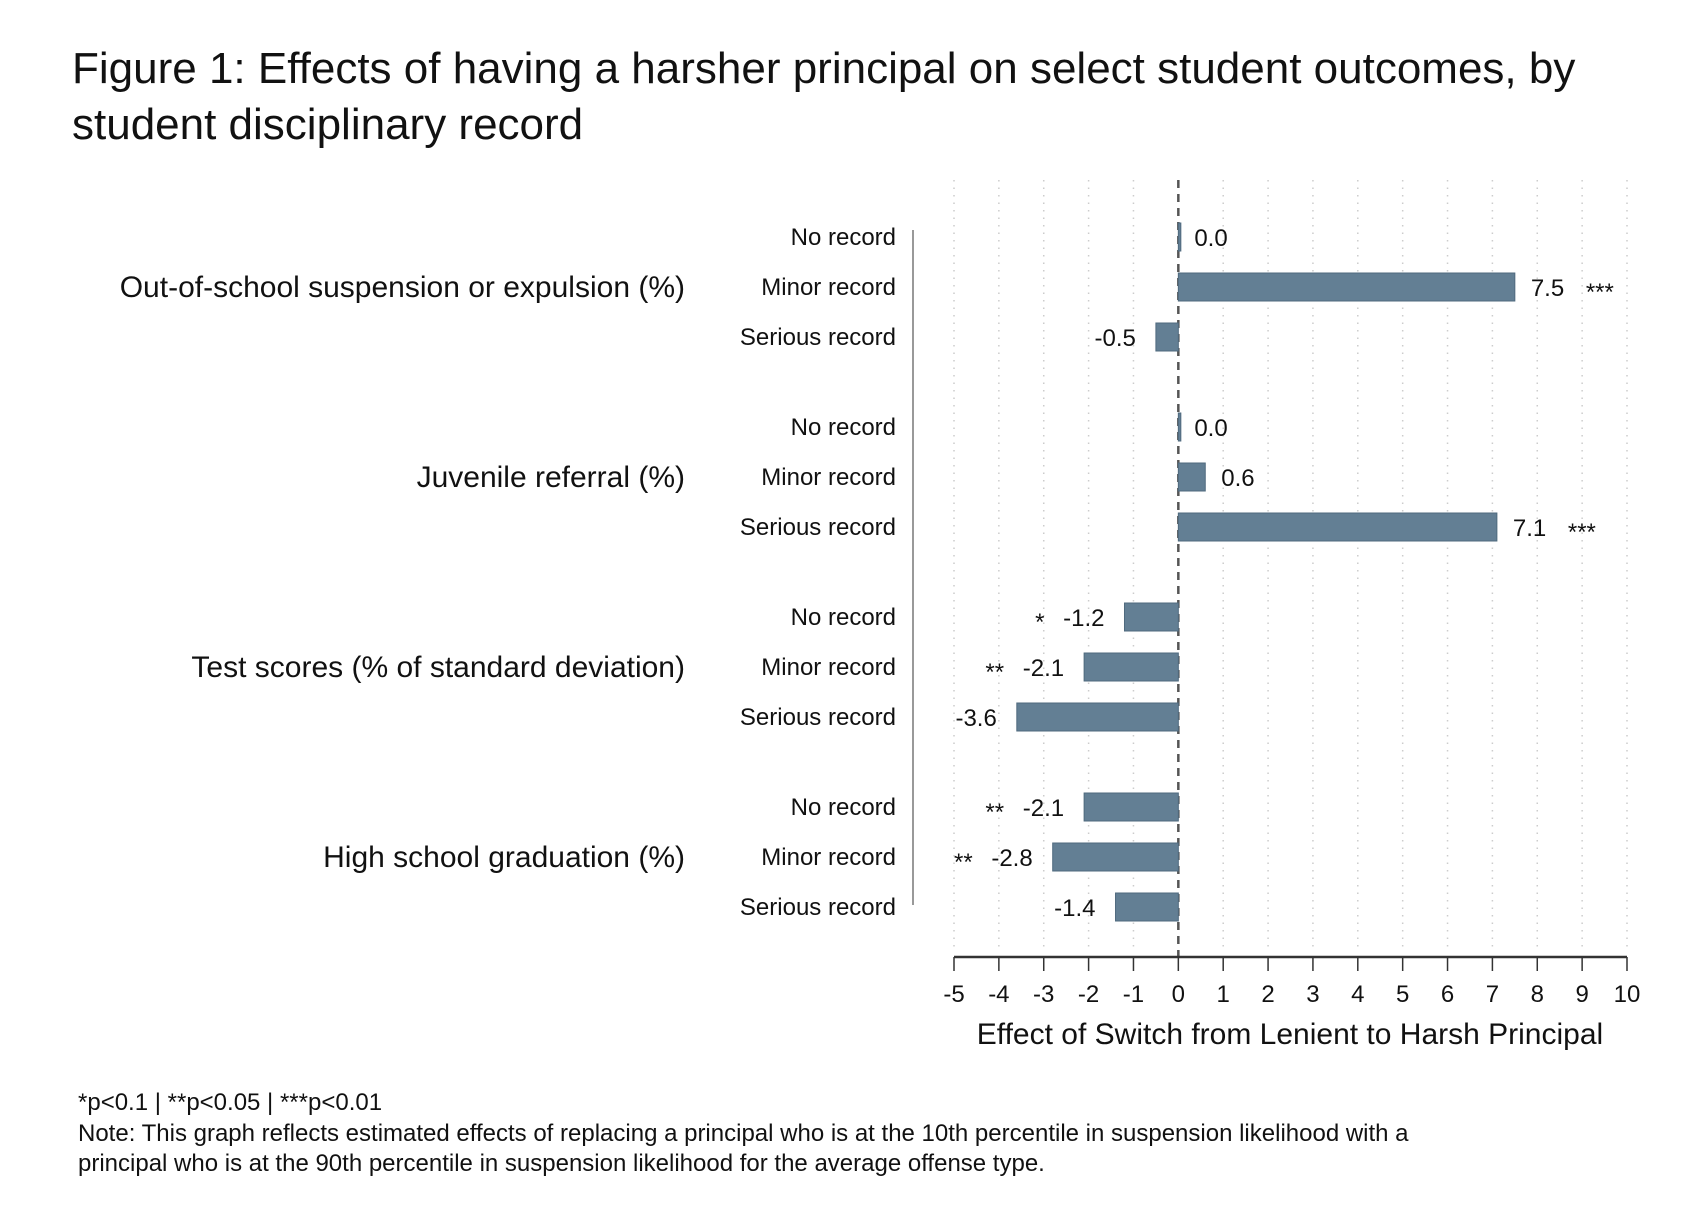  What do you see at coordinates (975, 718) in the screenshot?
I see `bar-value-label: -3.6` at bounding box center [975, 718].